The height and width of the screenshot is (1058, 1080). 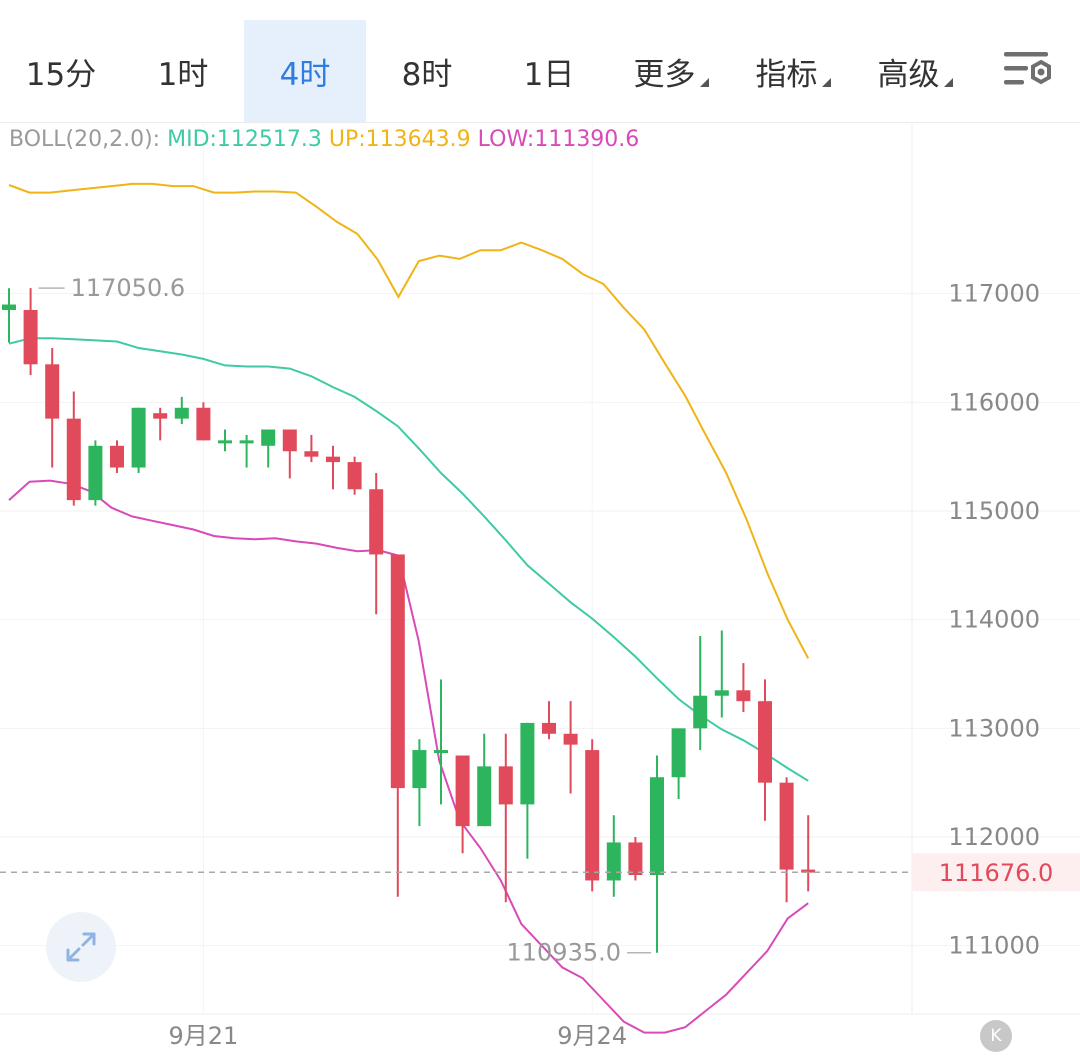 What do you see at coordinates (399, 139) in the screenshot?
I see `boll-up-value: UP:113643.9` at bounding box center [399, 139].